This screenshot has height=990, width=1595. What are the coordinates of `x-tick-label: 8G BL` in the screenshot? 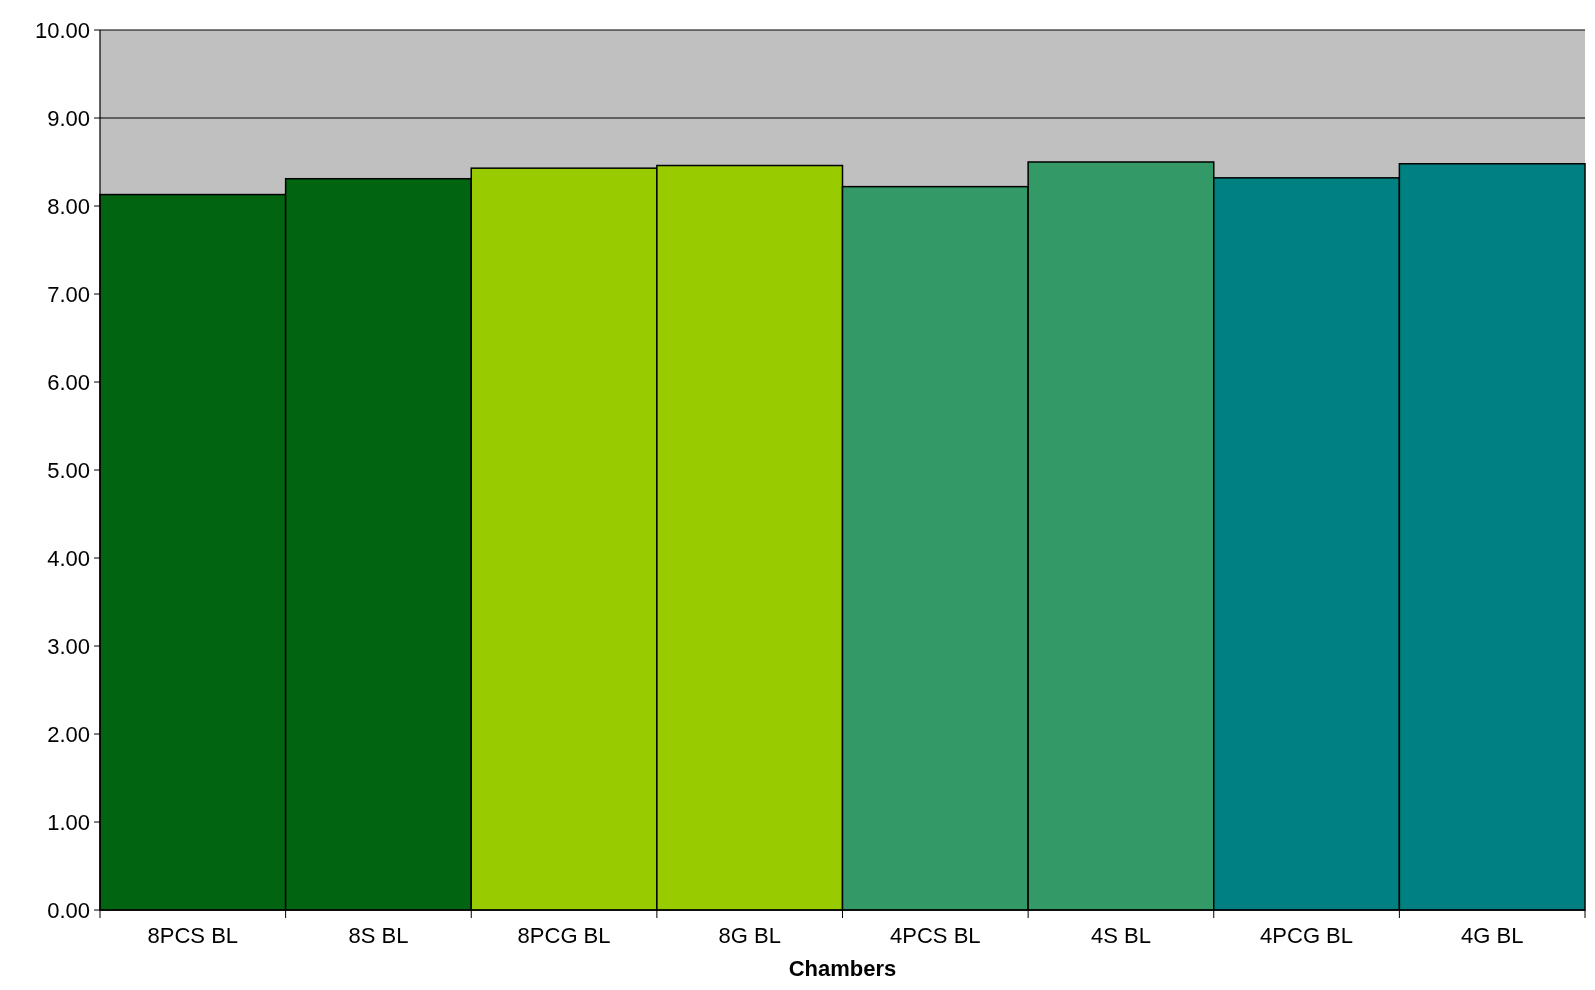 It's located at (749, 935).